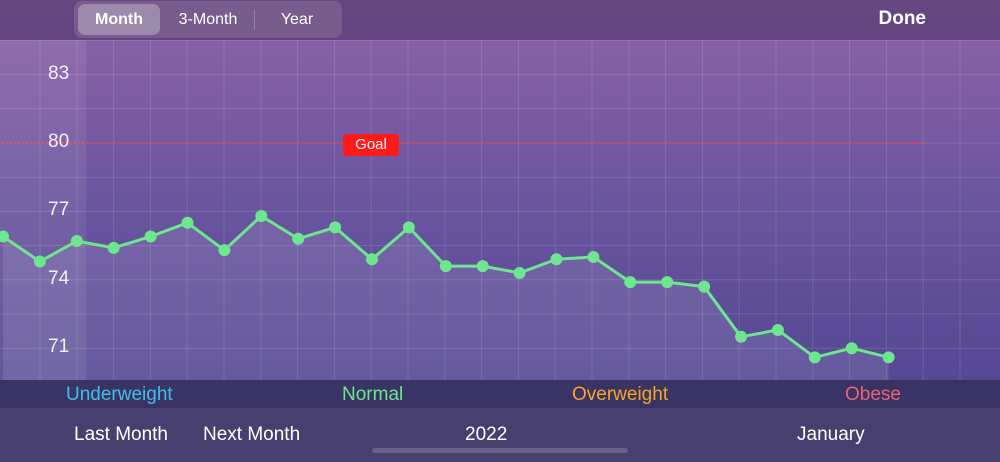 This screenshot has height=462, width=1000. Describe the element at coordinates (902, 18) in the screenshot. I see `done-button: Done` at that location.